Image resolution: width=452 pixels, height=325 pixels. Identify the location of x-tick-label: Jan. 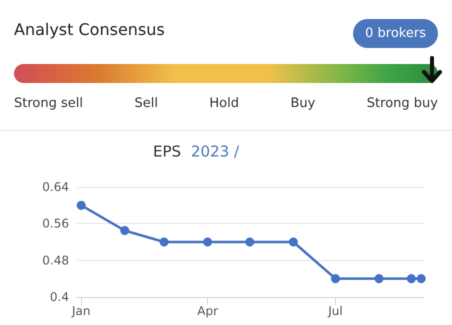
(80, 311).